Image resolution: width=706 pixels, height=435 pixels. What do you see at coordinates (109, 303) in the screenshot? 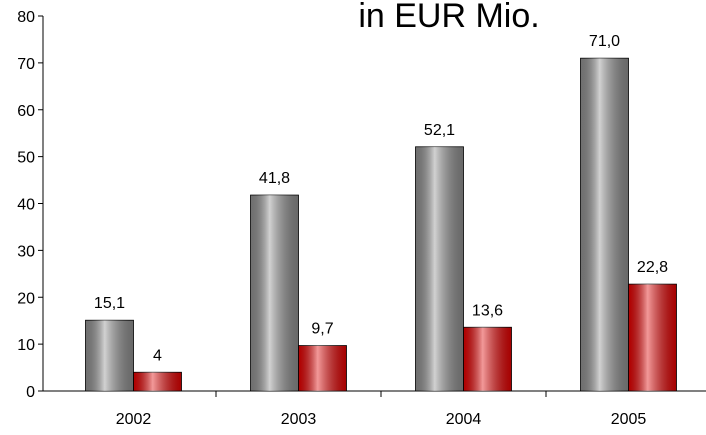
I see `data-label: 15,1` at bounding box center [109, 303].